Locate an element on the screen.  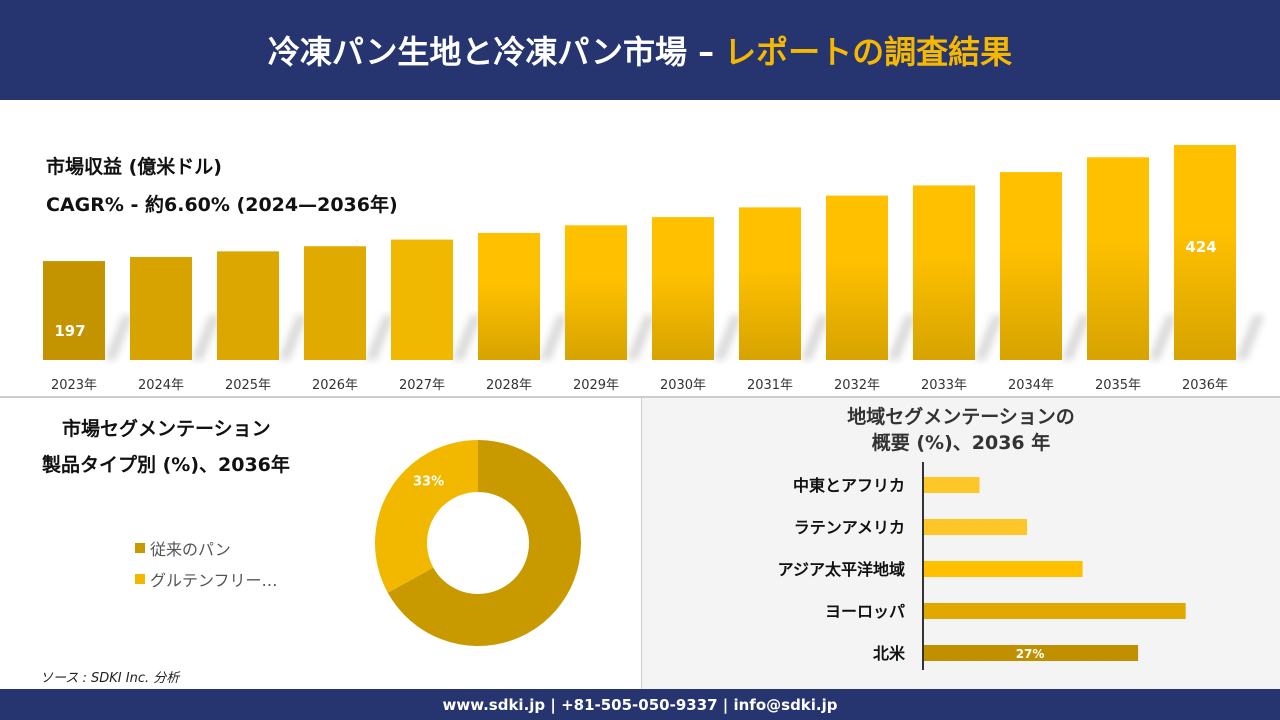
data-label: 424 is located at coordinates (1200, 247).